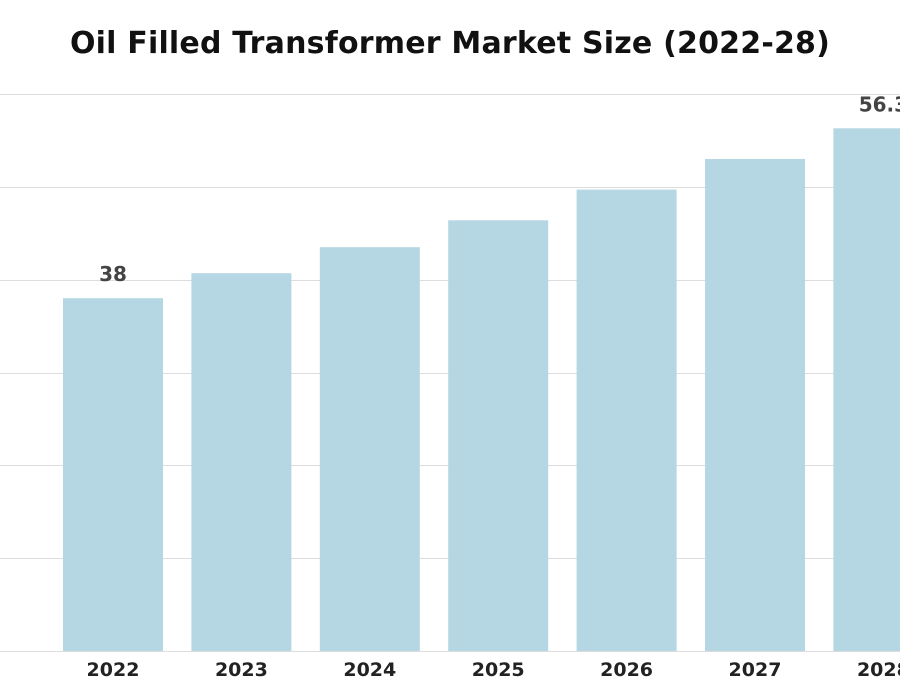 The image size is (900, 700). I want to click on bar-2024, so click(369, 449).